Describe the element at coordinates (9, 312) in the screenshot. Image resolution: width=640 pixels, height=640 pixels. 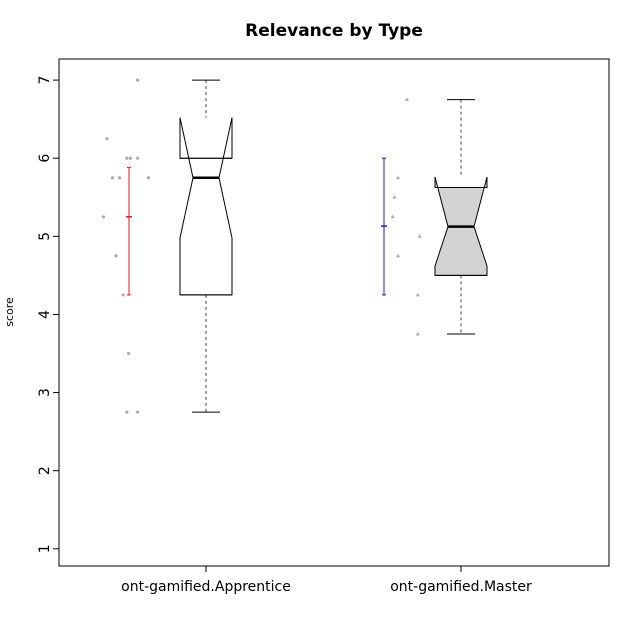
I see `y-axis-label: score` at that location.